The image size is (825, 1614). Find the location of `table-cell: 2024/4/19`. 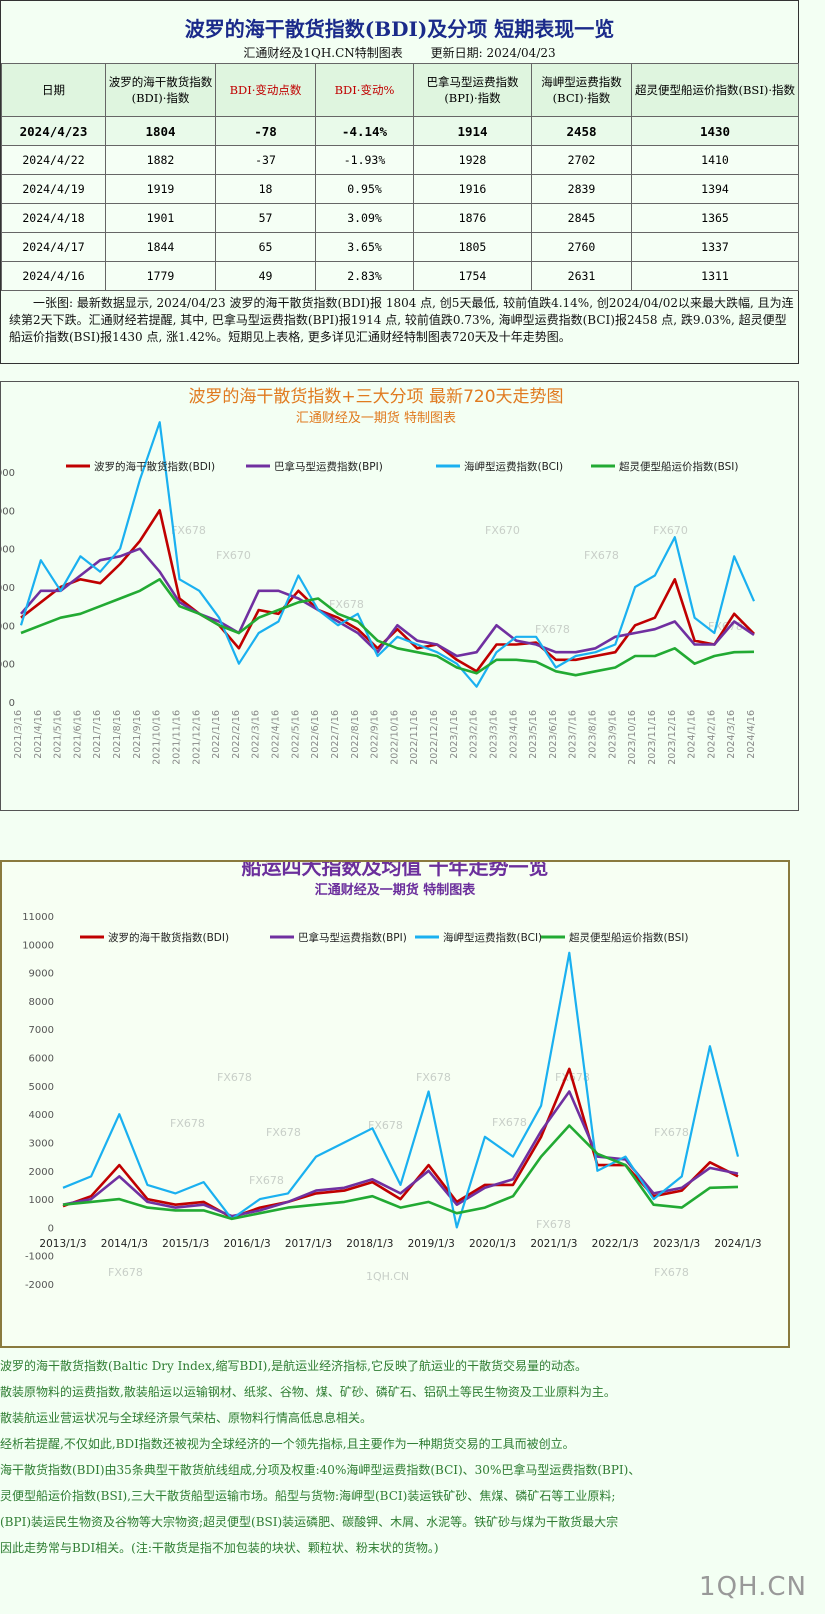

table-cell: 2024/4/19 is located at coordinates (53, 189).